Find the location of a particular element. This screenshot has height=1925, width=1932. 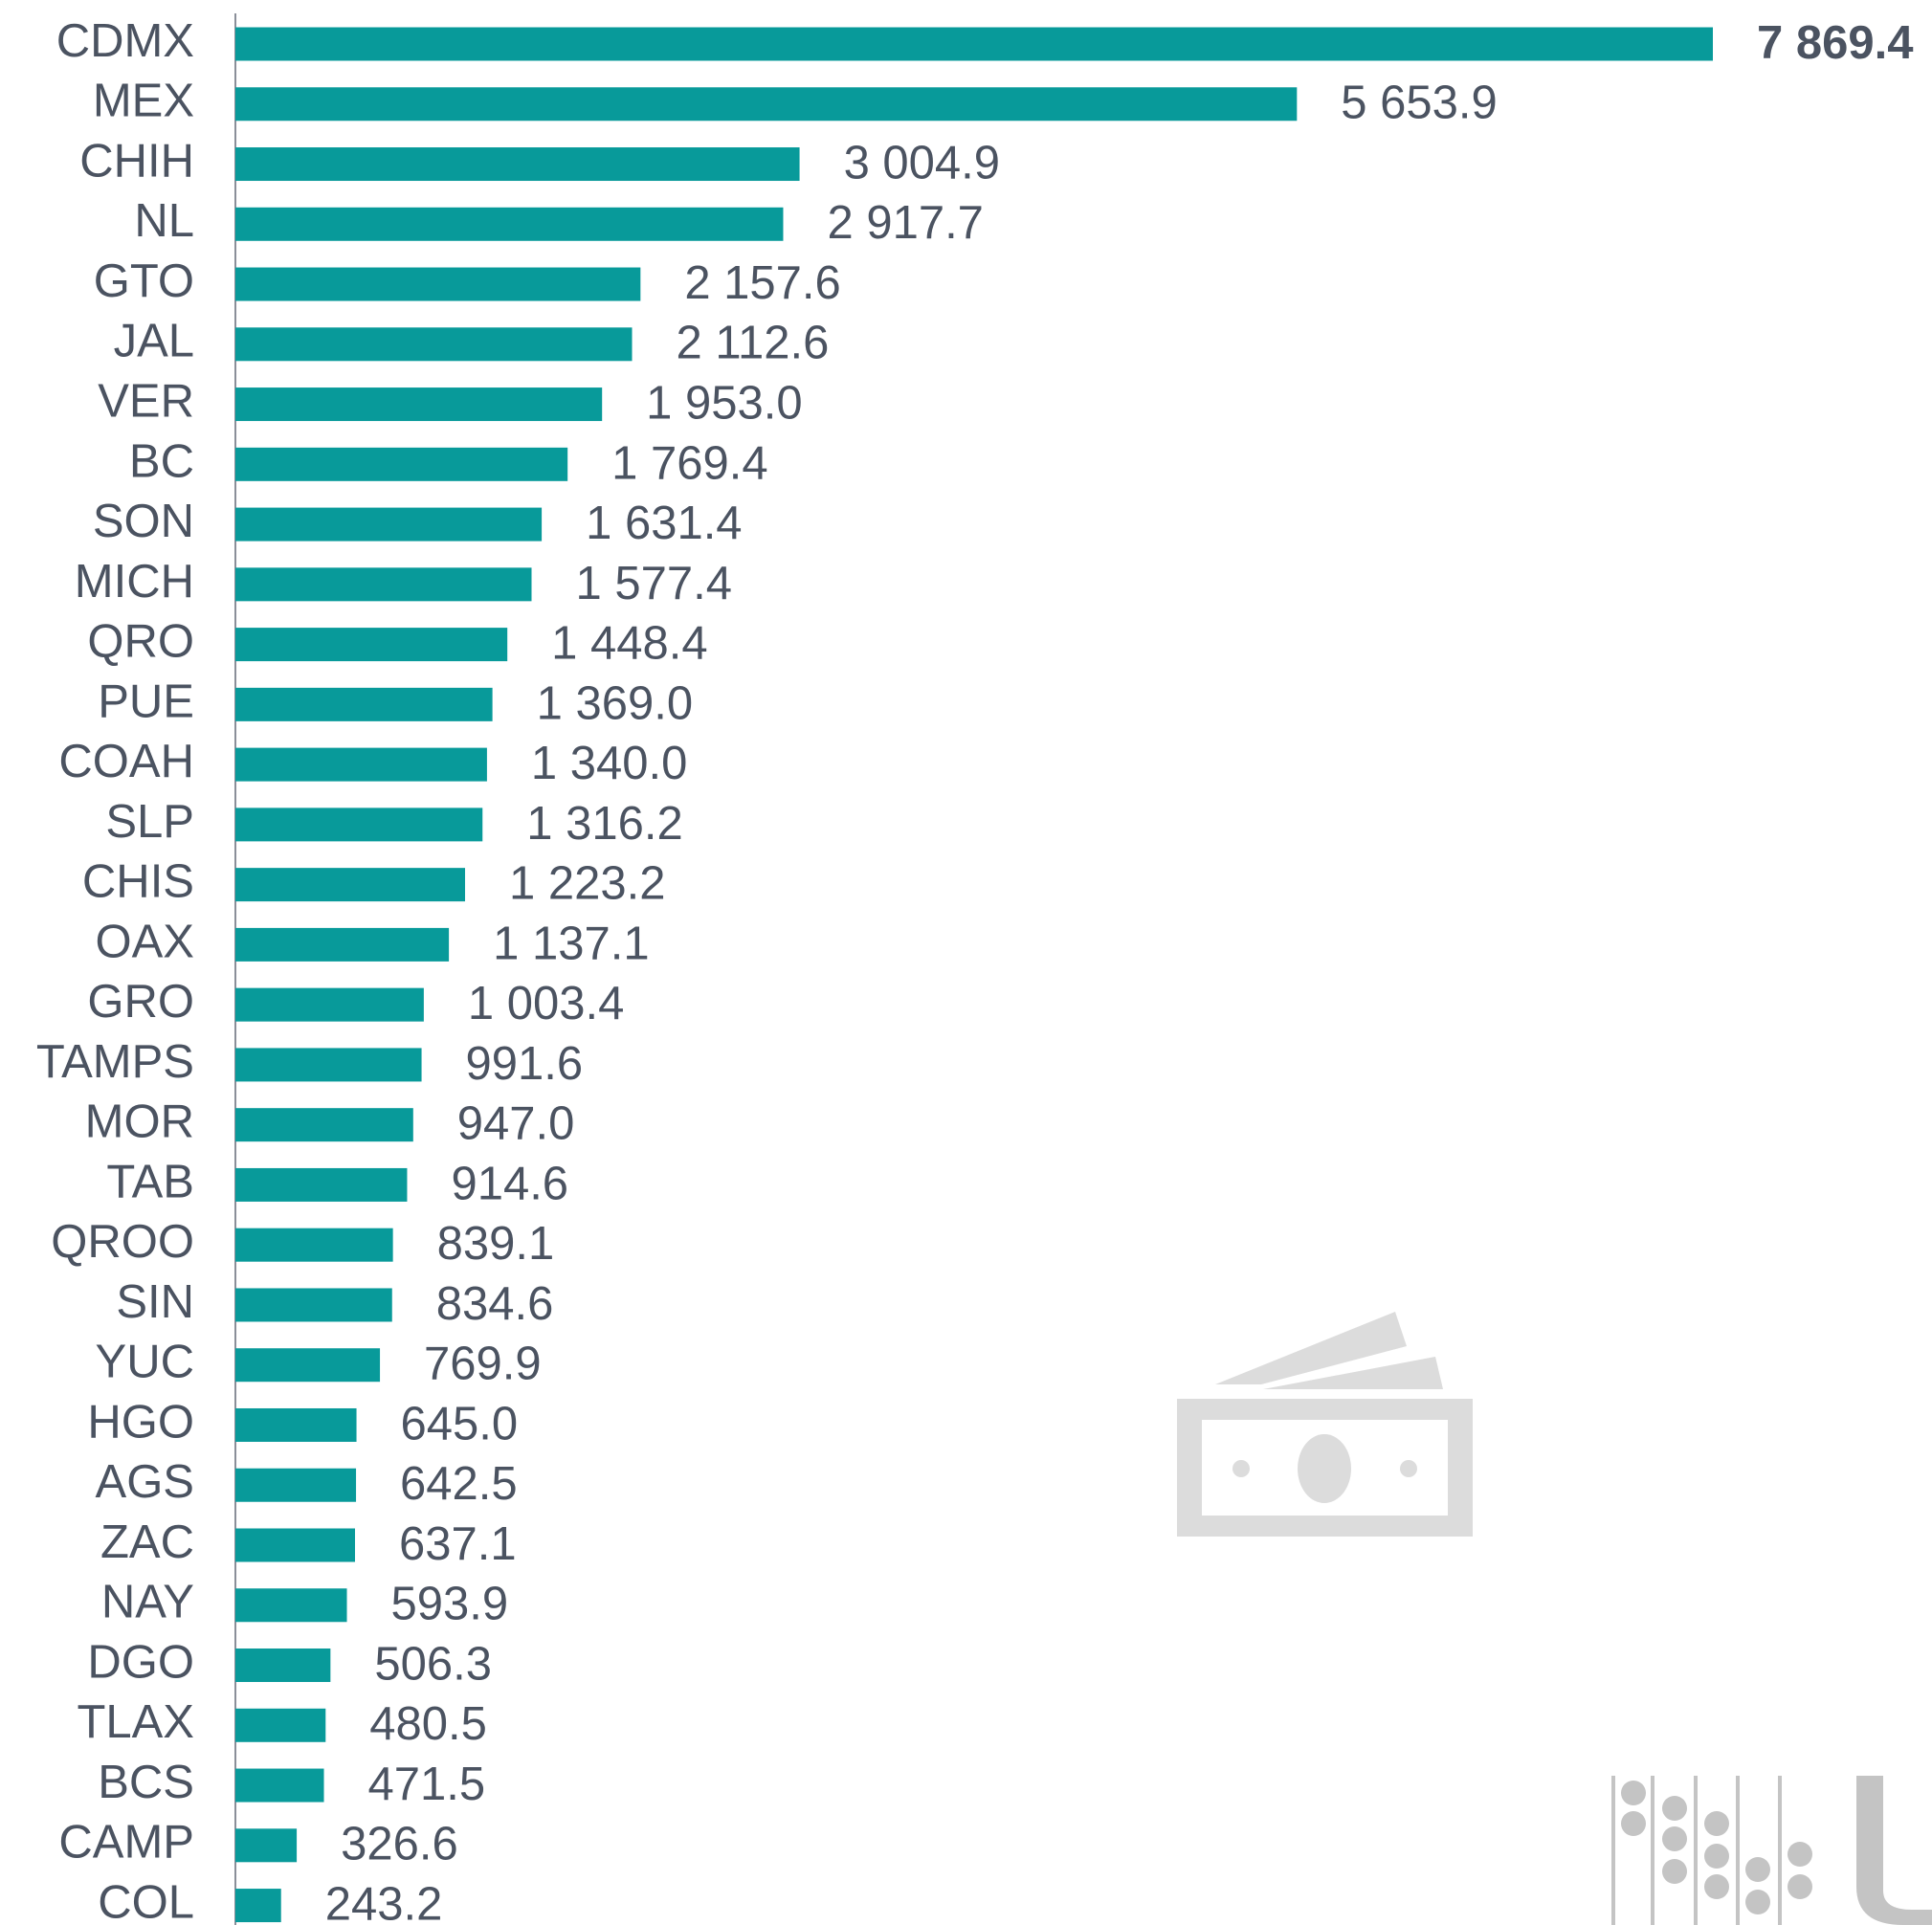

value-label: 1 340.0 is located at coordinates (609, 763).